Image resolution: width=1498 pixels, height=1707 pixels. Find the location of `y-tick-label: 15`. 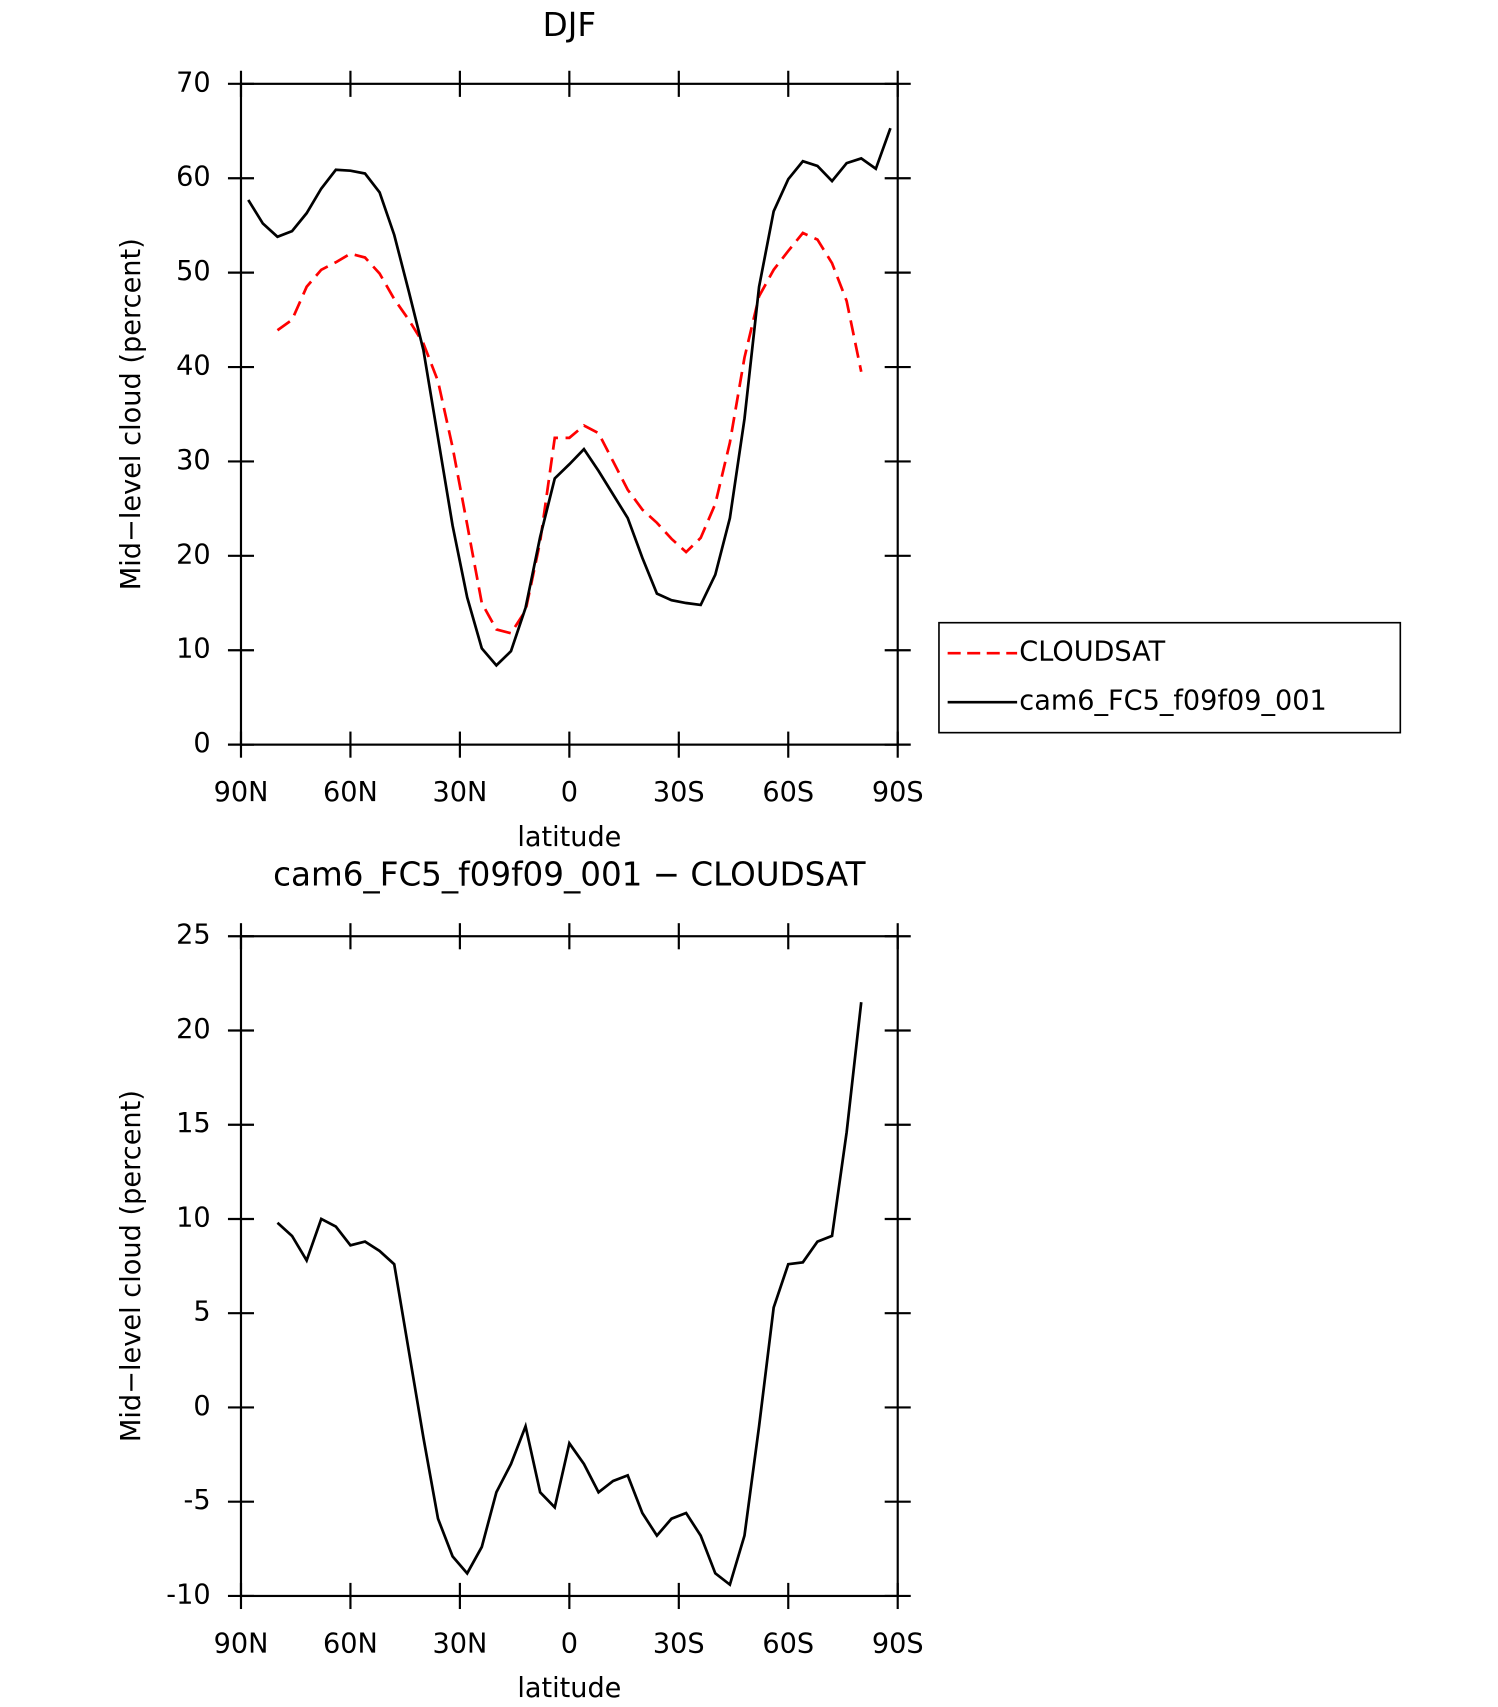

y-tick-label: 15 is located at coordinates (193, 1123).